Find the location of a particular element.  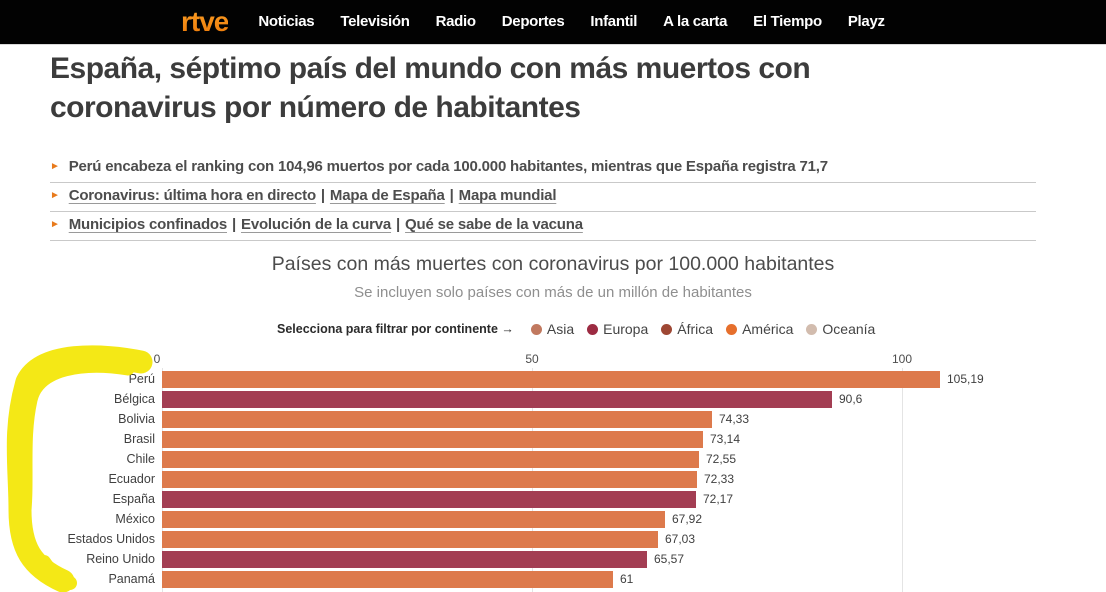

article-link: Evolución de la curva is located at coordinates (316, 224).